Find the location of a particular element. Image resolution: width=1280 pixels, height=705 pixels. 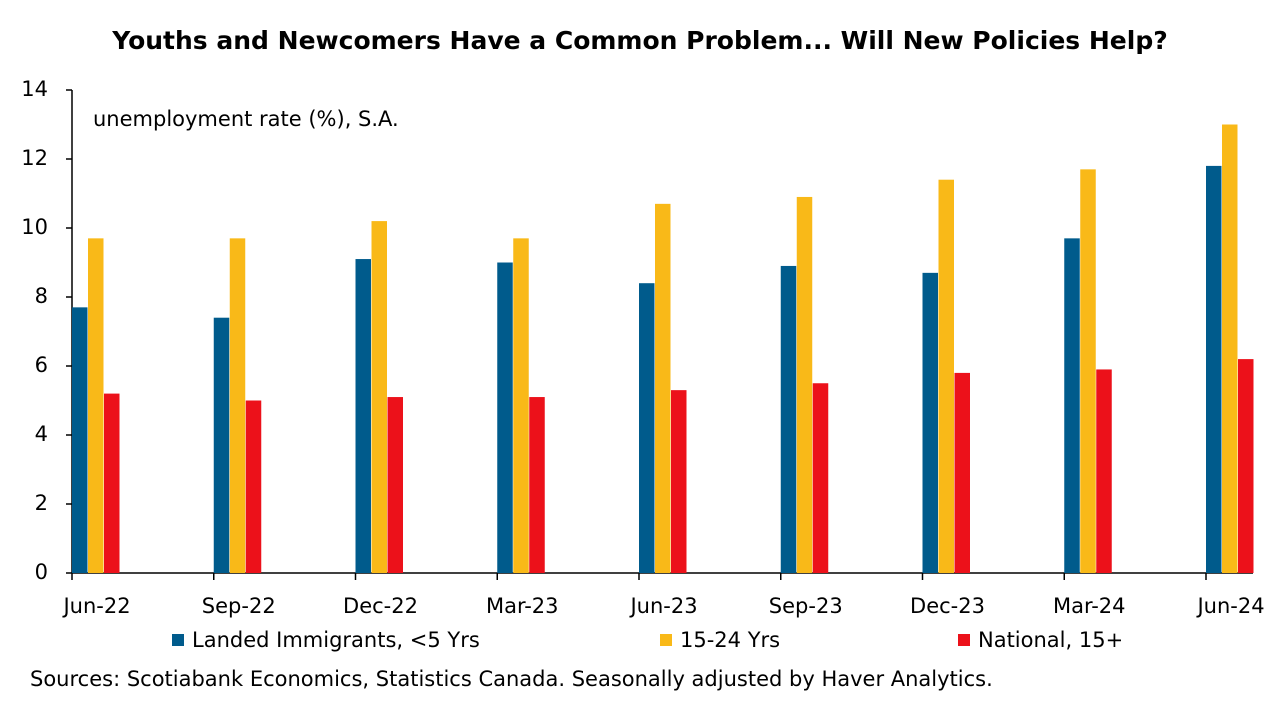

axis-annotation: unemployment rate (%), S.A. is located at coordinates (246, 119).